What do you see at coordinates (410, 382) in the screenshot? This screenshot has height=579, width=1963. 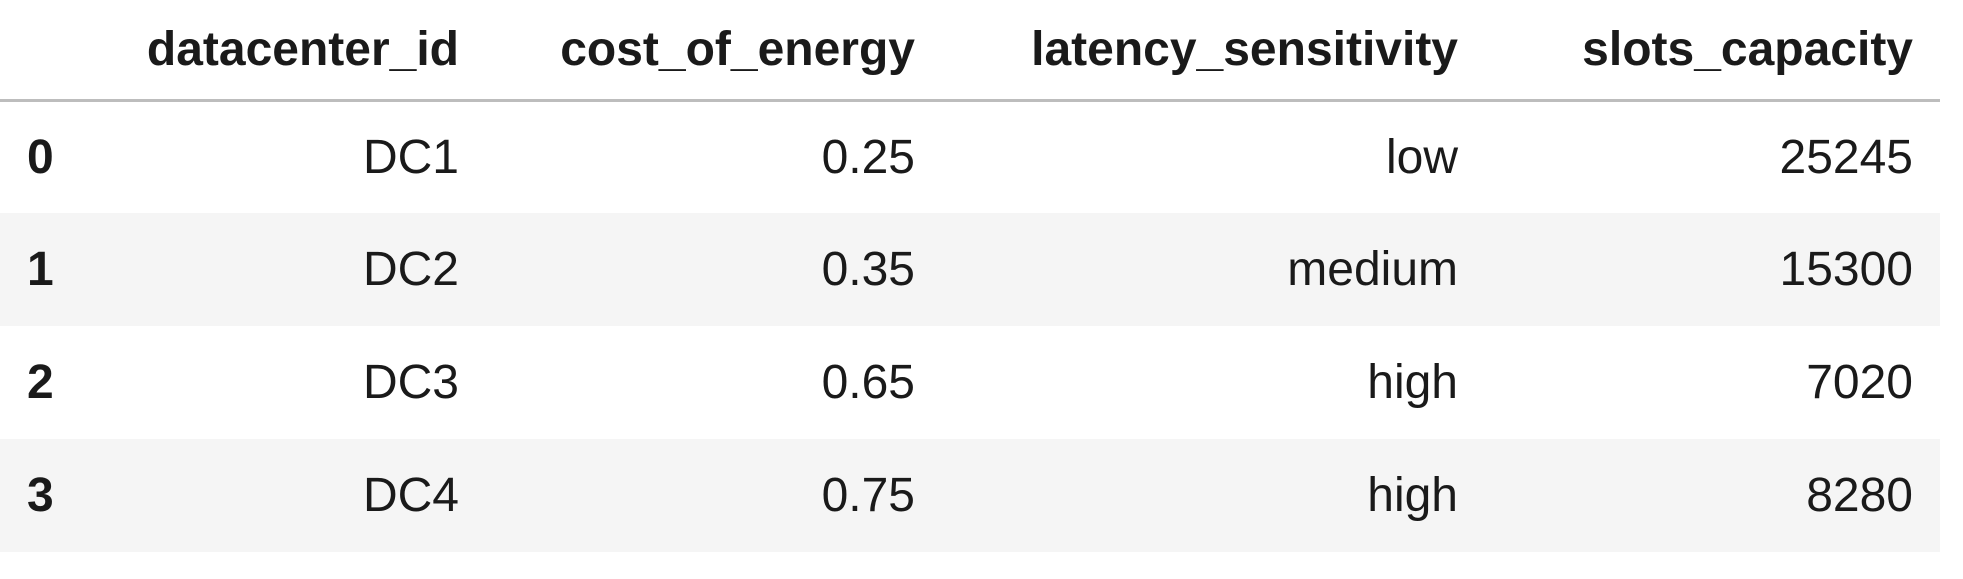 I see `cell-datacenter-id: DC3` at bounding box center [410, 382].